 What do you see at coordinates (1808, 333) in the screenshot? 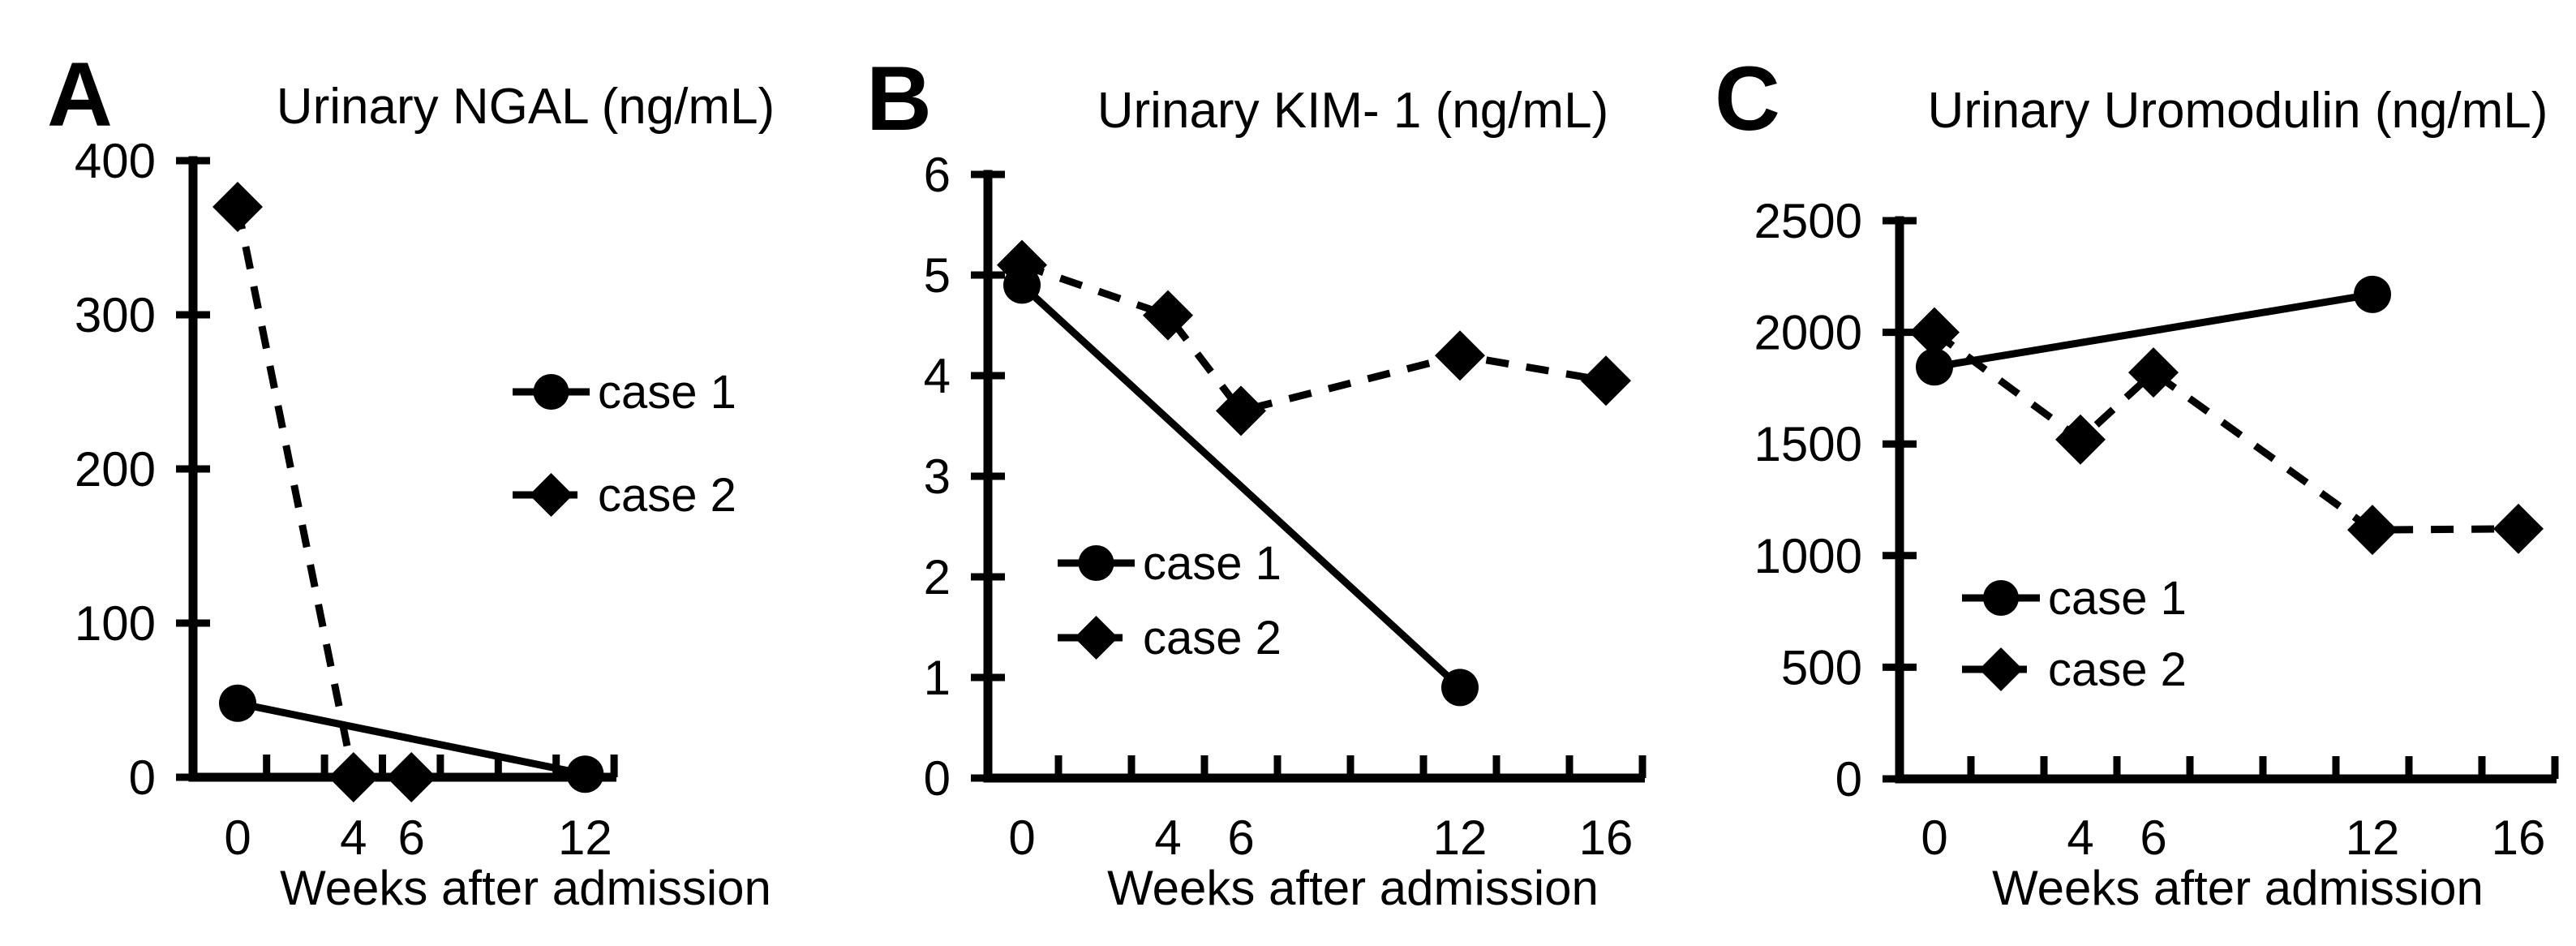
I see `y-tick-label: 2000` at bounding box center [1808, 333].